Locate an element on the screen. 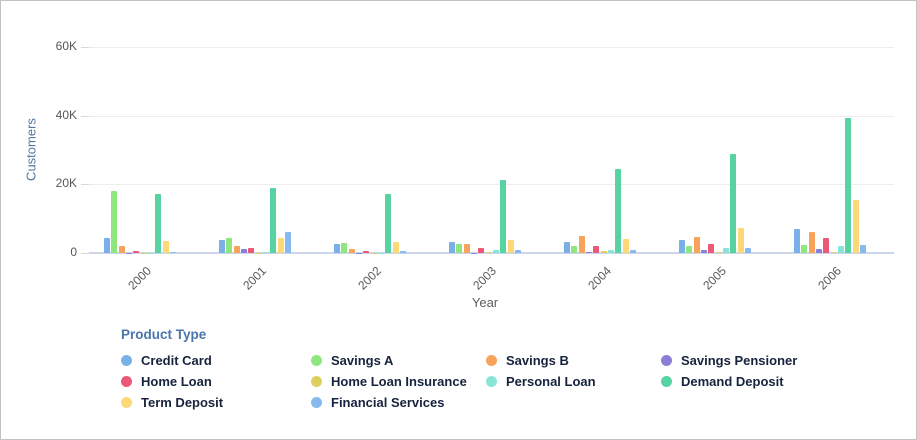  bar-personal-loan-2006 is located at coordinates (840, 249).